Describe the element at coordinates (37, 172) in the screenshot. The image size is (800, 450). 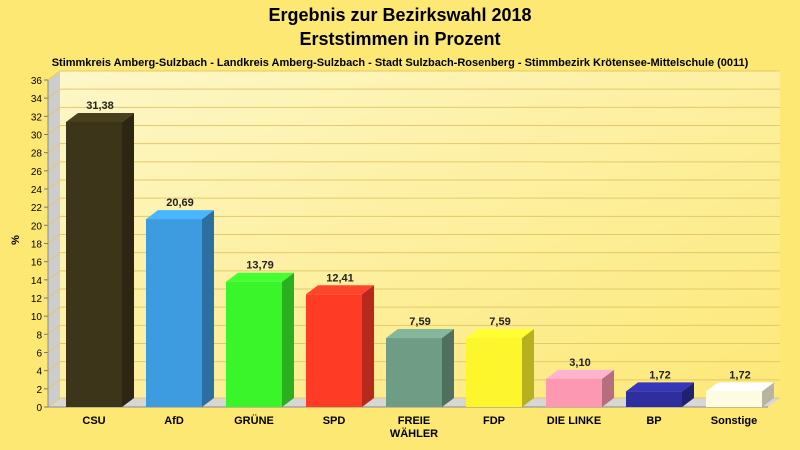
I see `y-tick-label: 26` at that location.